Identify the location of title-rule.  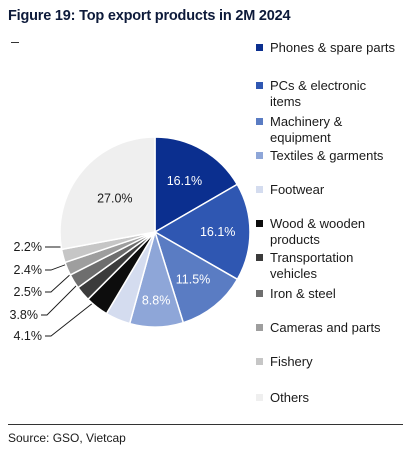
(15, 42).